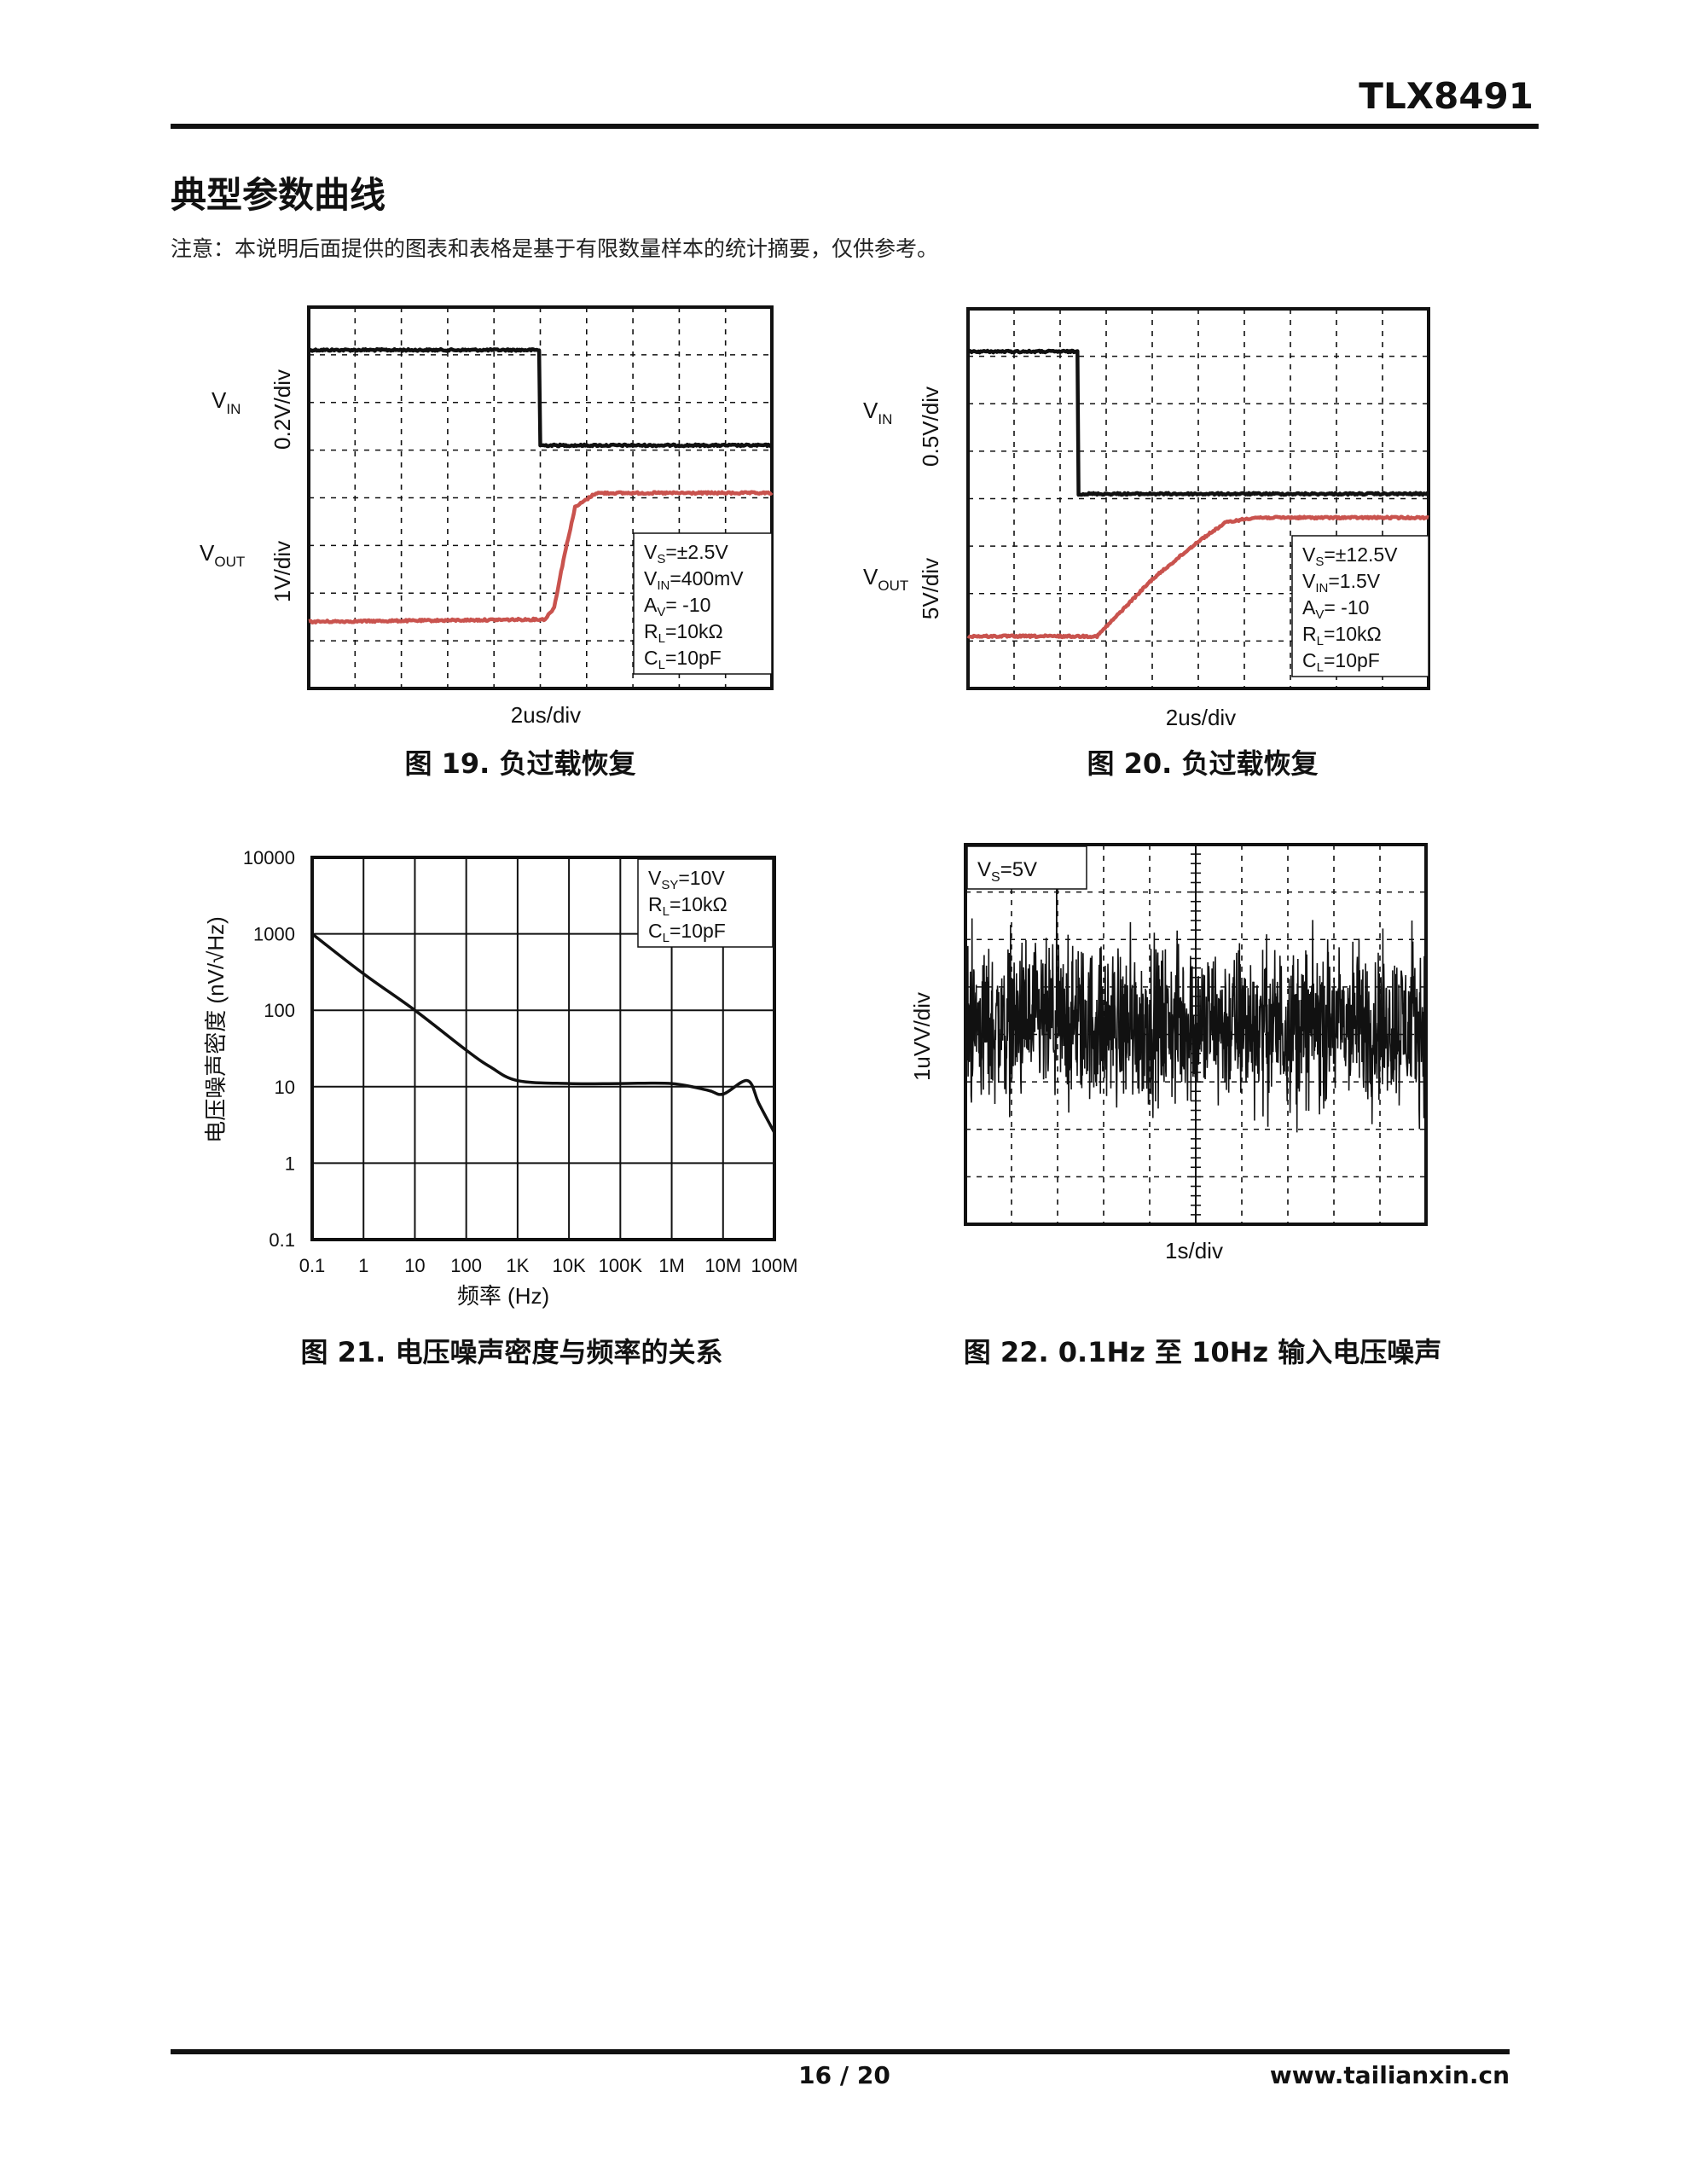 This screenshot has height=2184, width=1687. What do you see at coordinates (290, 1163) in the screenshot?
I see `figure-21-y-tick: 1` at bounding box center [290, 1163].